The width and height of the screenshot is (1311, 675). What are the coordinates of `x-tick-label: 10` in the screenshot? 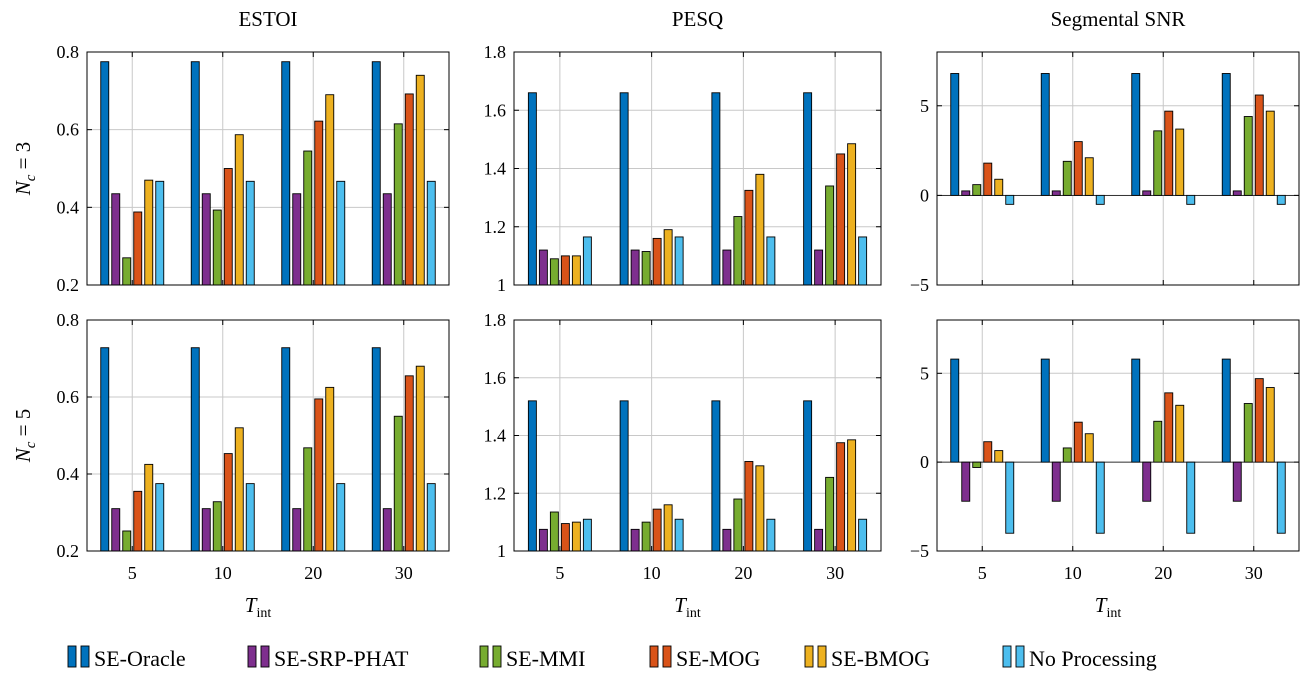 It's located at (652, 573).